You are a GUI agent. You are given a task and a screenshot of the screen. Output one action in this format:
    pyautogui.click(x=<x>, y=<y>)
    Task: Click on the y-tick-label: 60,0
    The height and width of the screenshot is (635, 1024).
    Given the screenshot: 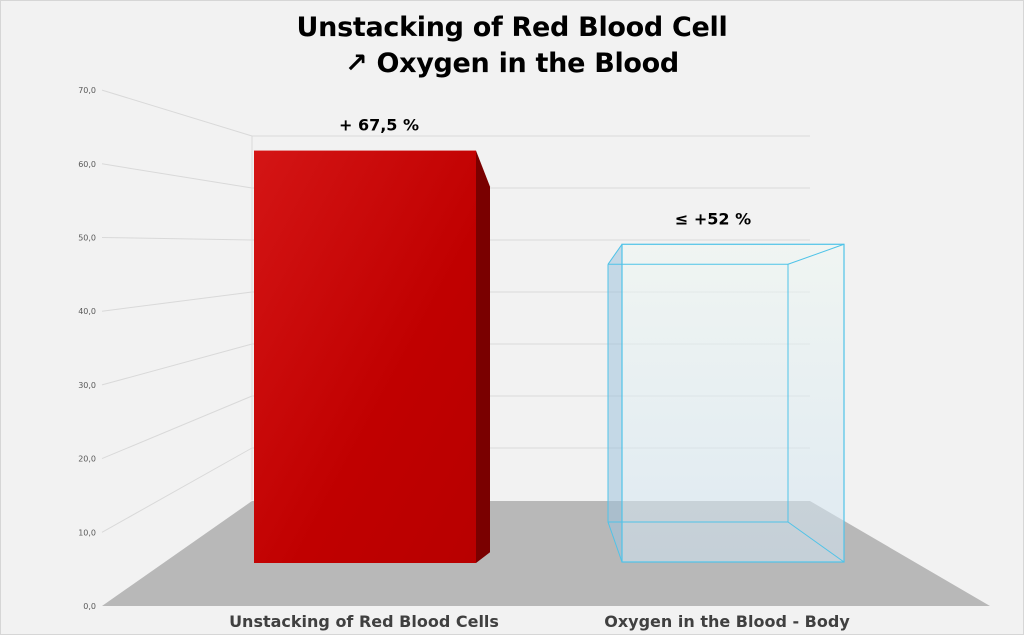 What is the action you would take?
    pyautogui.click(x=87, y=164)
    